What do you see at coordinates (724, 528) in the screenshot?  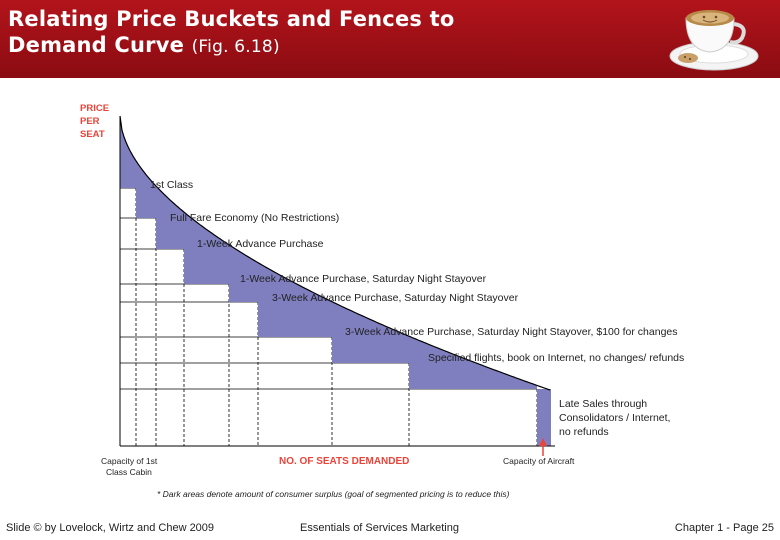 I see `footer-page-number: Chapter 1 - Page 25` at bounding box center [724, 528].